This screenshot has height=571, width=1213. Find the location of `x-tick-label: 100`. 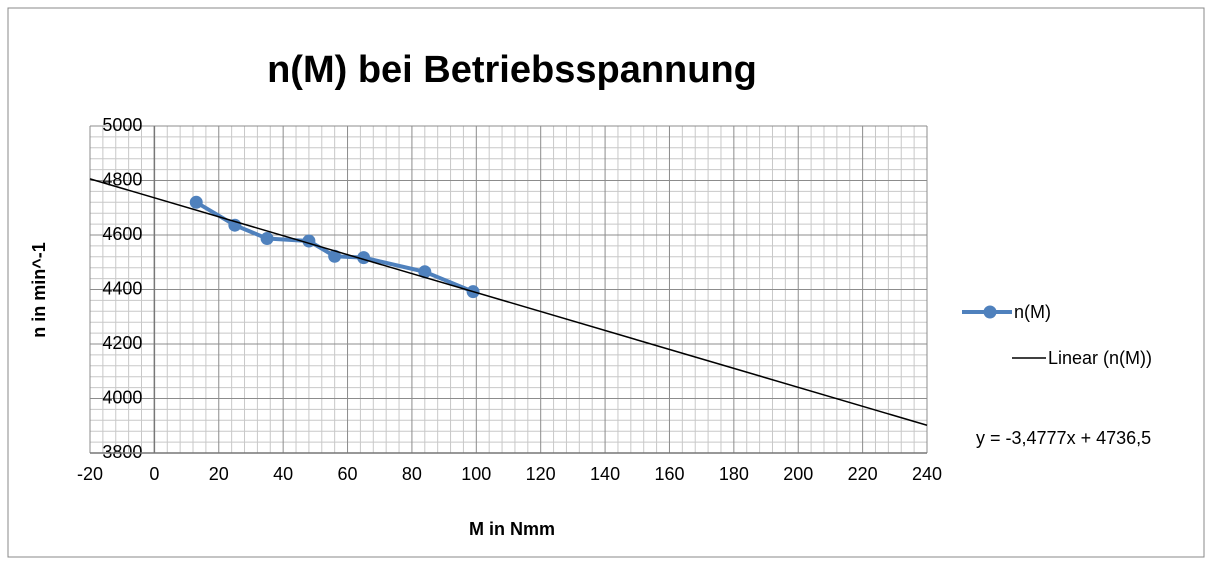

x-tick-label: 100 is located at coordinates (476, 474).